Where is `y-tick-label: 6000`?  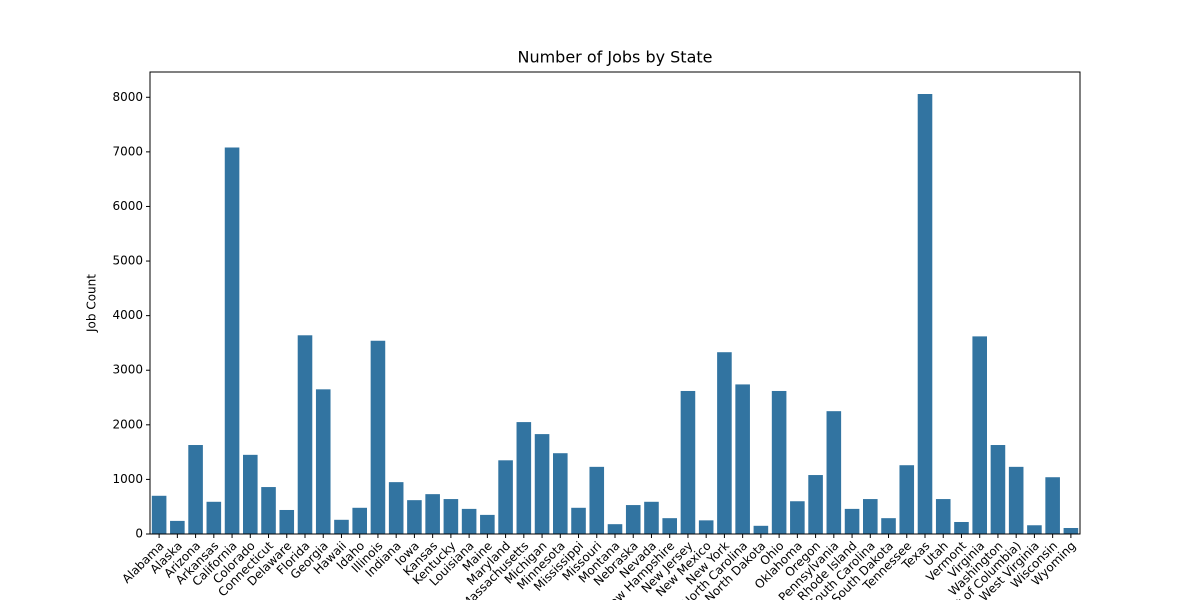
y-tick-label: 6000 is located at coordinates (127, 206).